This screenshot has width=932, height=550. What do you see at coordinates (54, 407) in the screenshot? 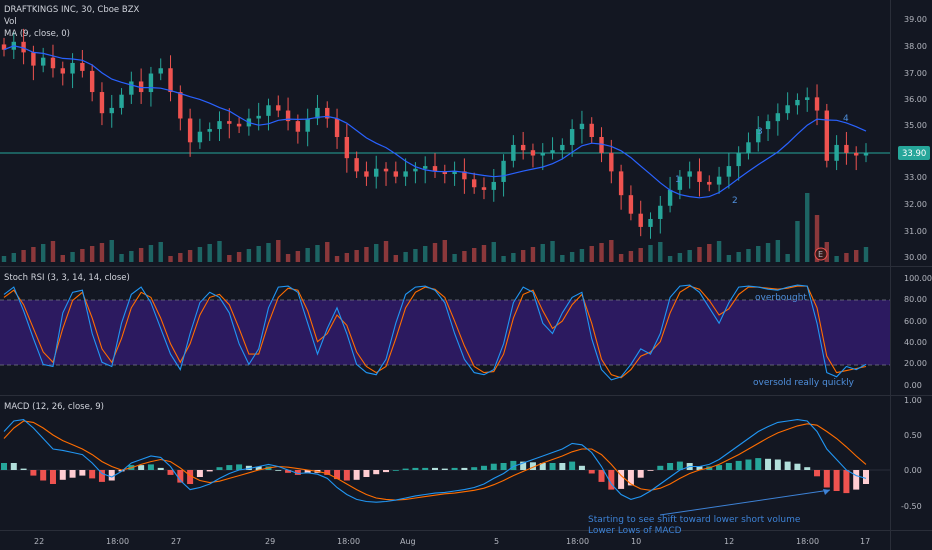
I see `macd-label: MACD (12, 26, close, 9)` at bounding box center [54, 407].